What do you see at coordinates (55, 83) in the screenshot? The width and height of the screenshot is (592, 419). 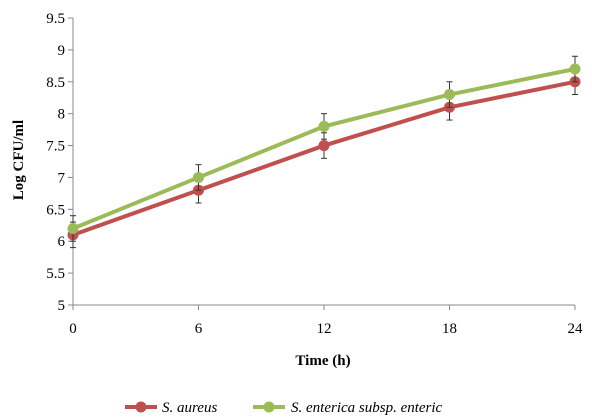 I see `y-tick-label: 8.5` at bounding box center [55, 83].